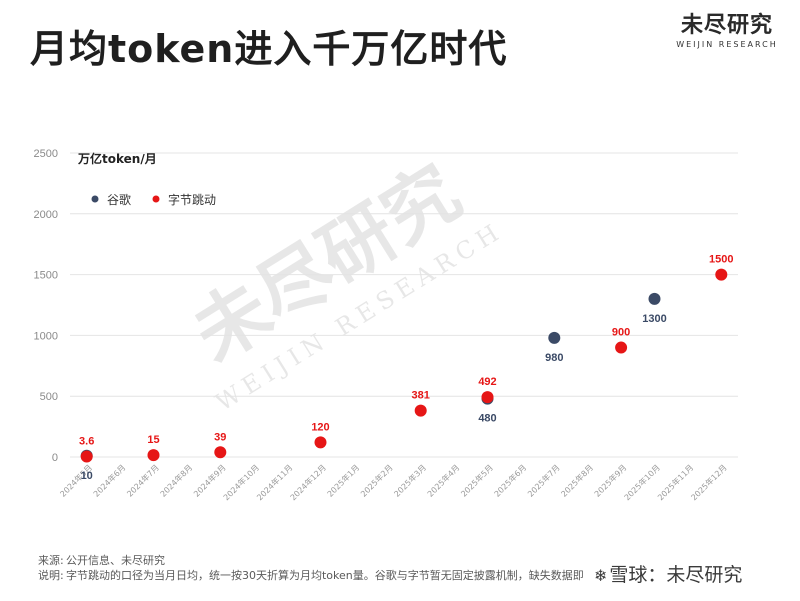  Describe the element at coordinates (721, 260) in the screenshot. I see `data-label: 1500` at that location.